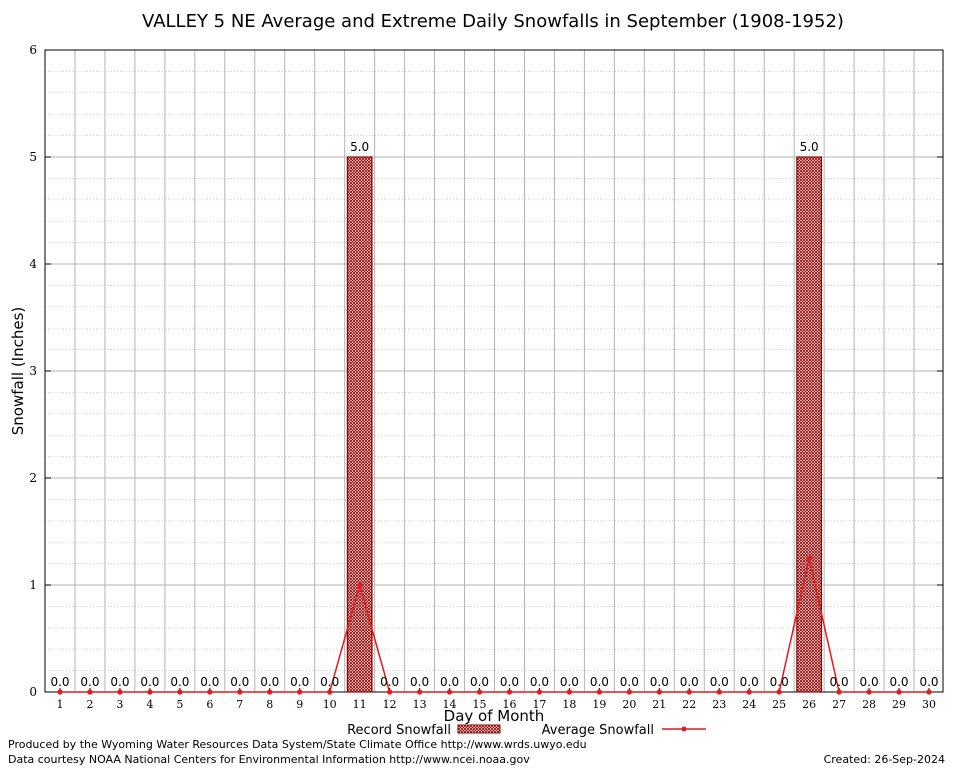 This screenshot has height=768, width=954. Describe the element at coordinates (659, 704) in the screenshot. I see `x-tick-label: 21` at that location.